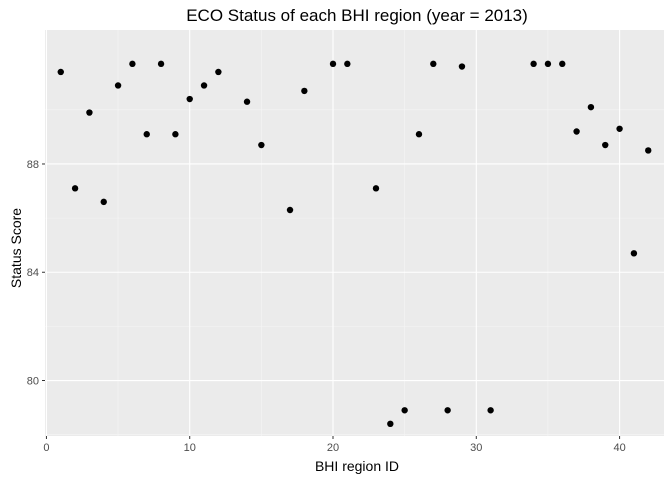 This screenshot has height=480, width=672. What do you see at coordinates (476, 448) in the screenshot?
I see `x-tick-label: 30` at bounding box center [476, 448].